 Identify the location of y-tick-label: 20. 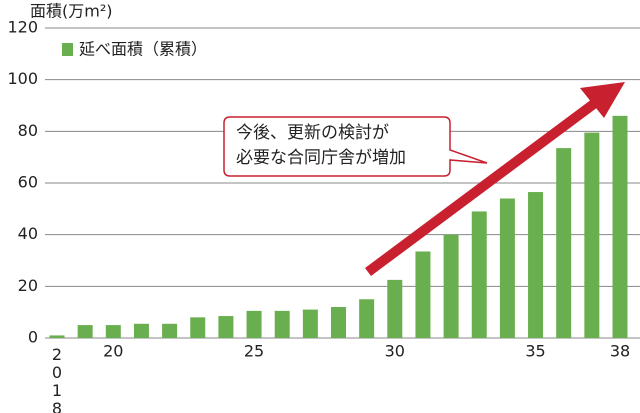
(28, 285).